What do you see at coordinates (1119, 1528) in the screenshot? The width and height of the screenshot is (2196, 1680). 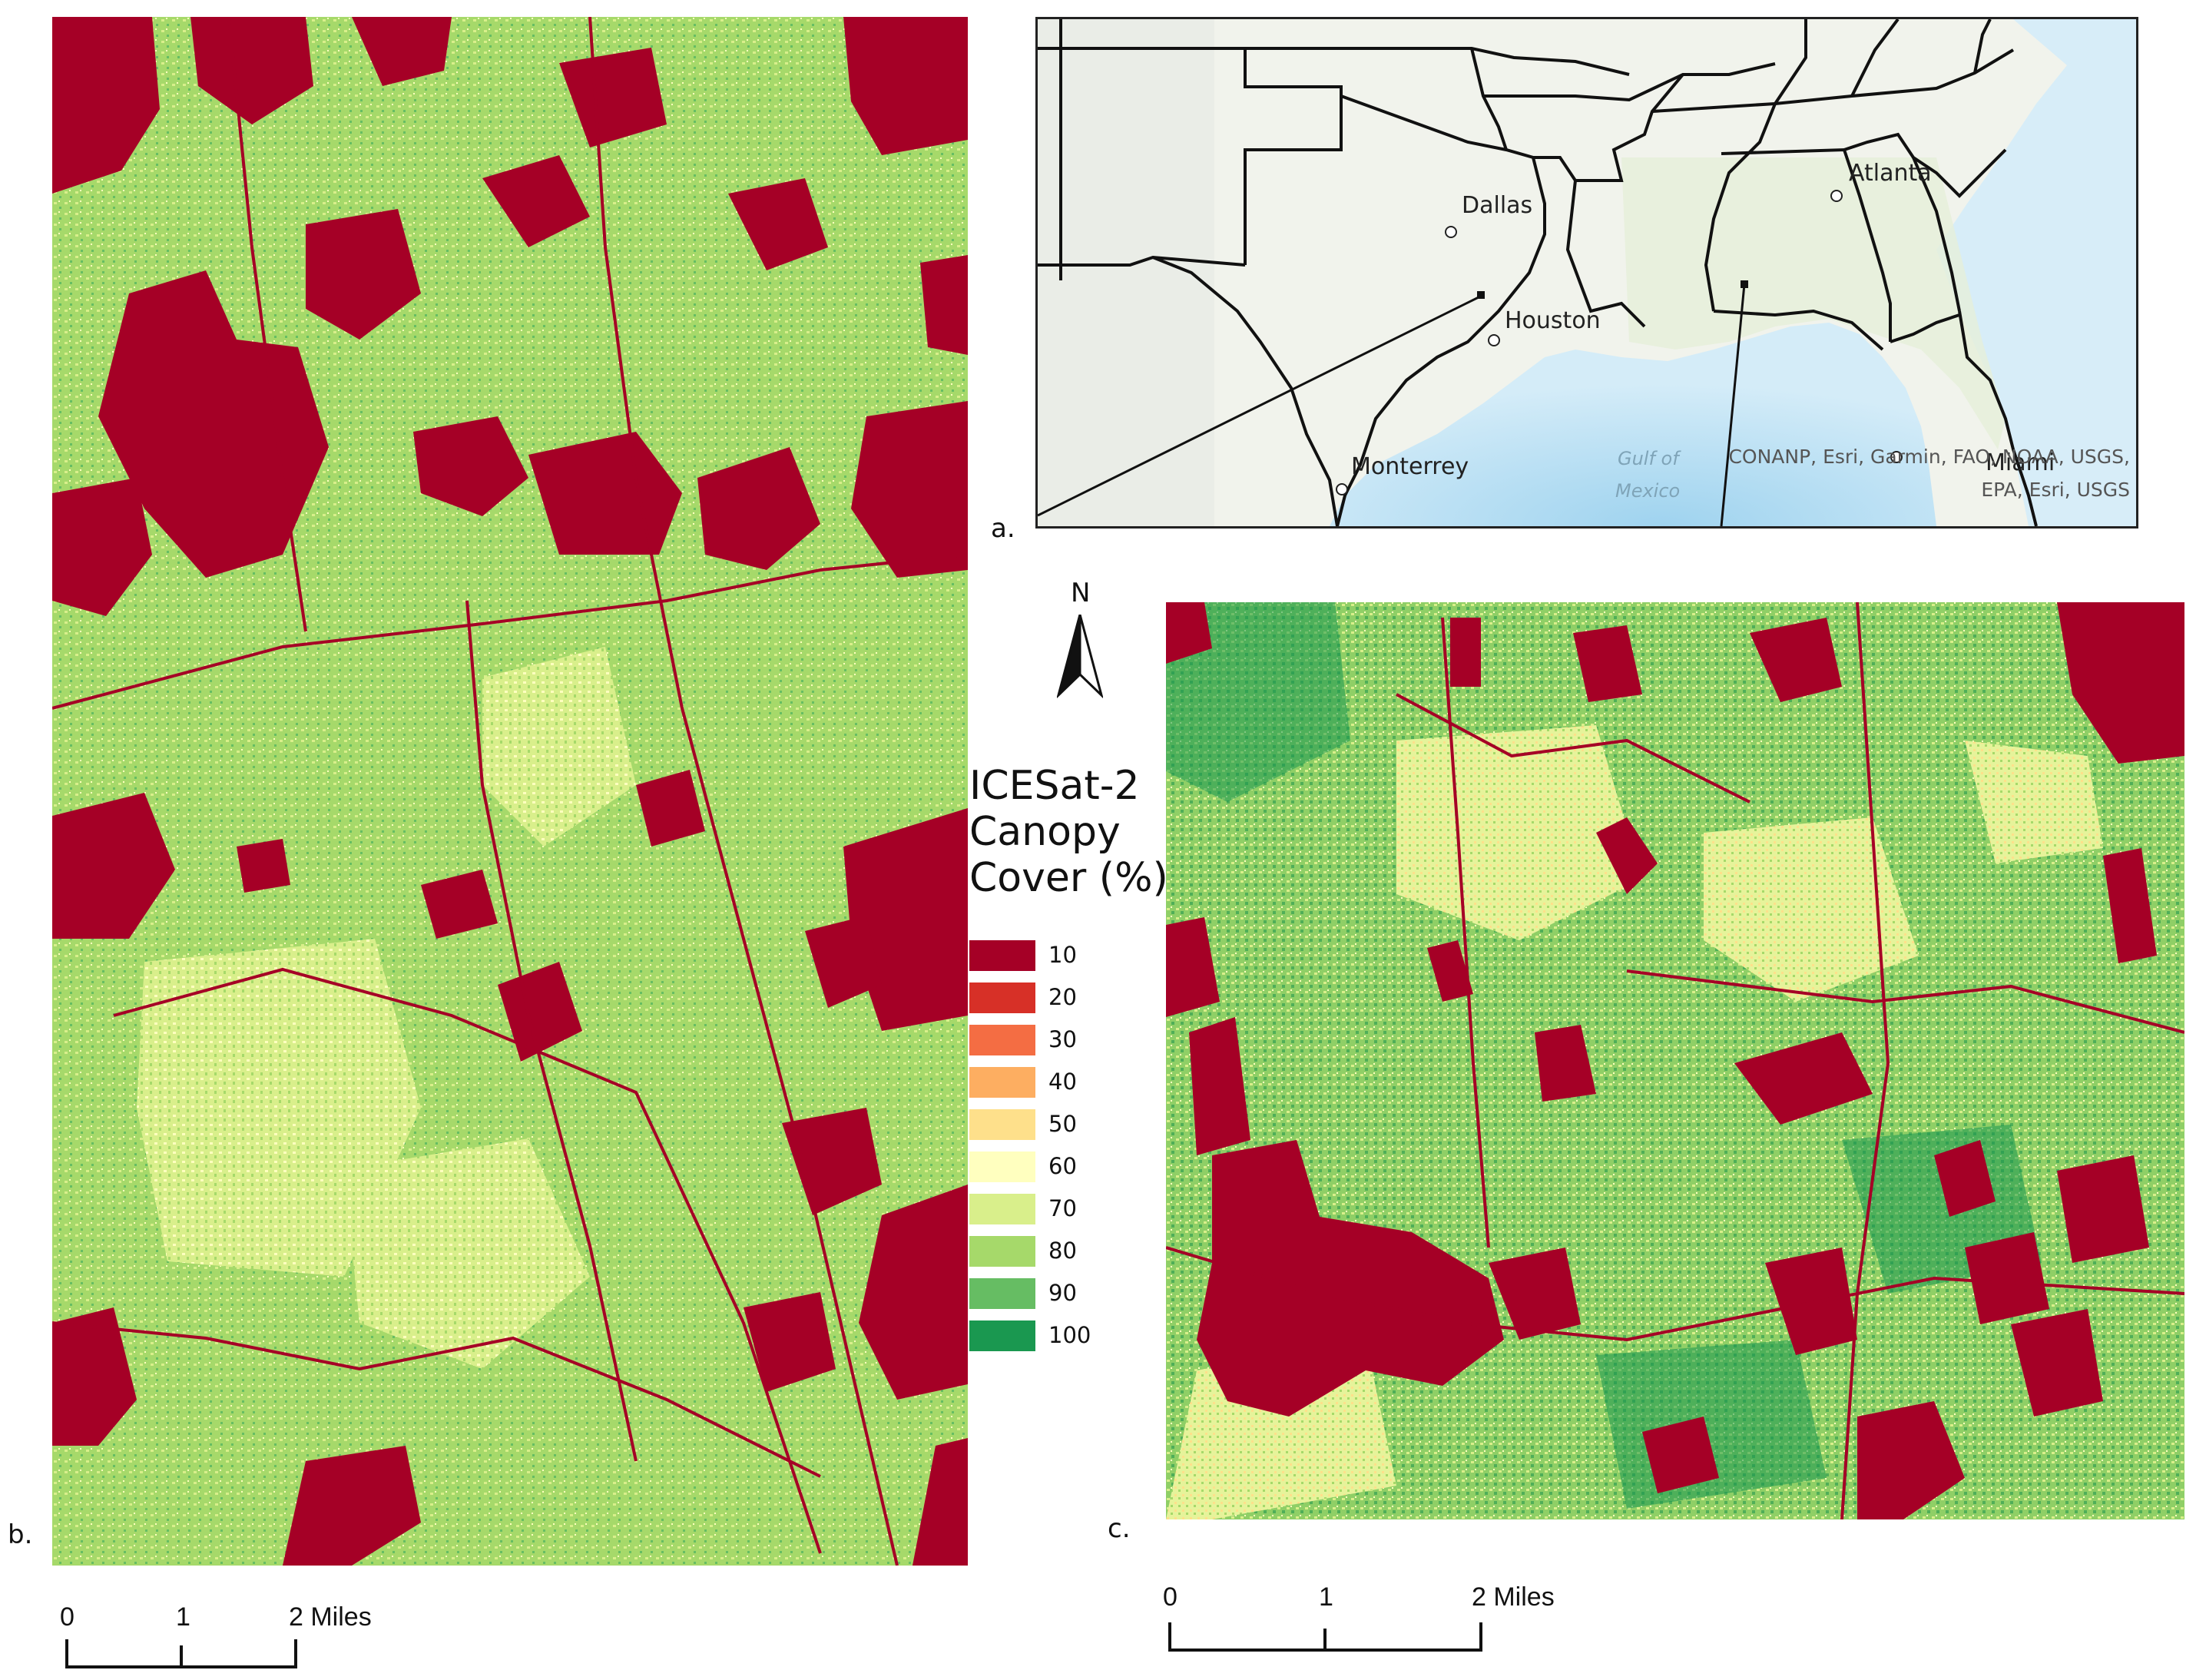 I see `panel-label-c: c.` at bounding box center [1119, 1528].